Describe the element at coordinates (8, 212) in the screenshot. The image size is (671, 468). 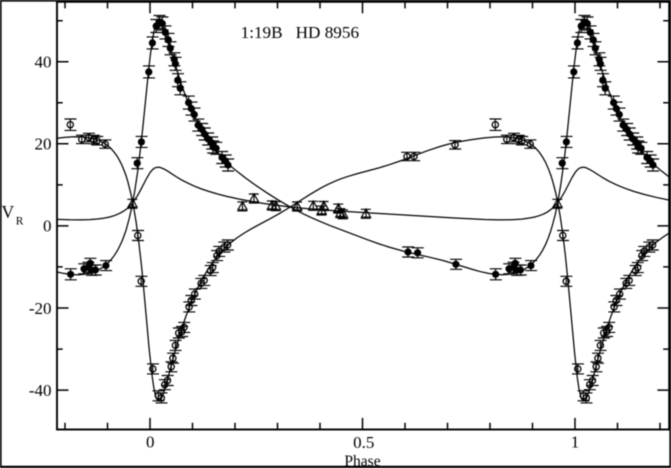
I see `svg-text: V` at that location.